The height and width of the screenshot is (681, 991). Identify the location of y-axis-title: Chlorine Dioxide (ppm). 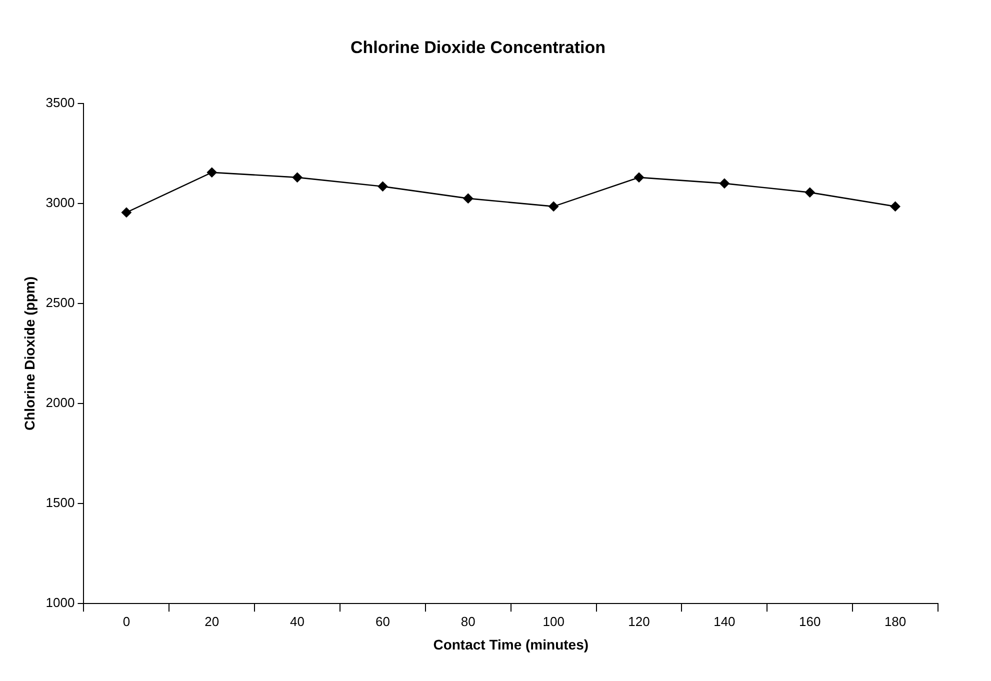
(29, 353).